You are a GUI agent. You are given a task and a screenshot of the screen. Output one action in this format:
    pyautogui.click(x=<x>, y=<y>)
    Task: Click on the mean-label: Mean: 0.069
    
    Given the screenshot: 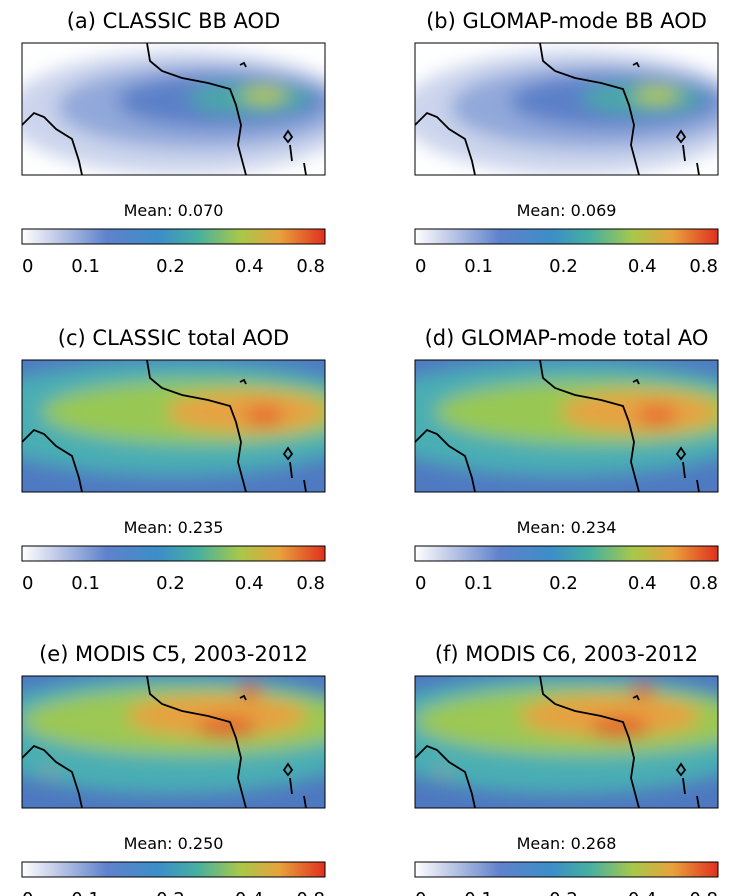 What is the action you would take?
    pyautogui.click(x=567, y=210)
    